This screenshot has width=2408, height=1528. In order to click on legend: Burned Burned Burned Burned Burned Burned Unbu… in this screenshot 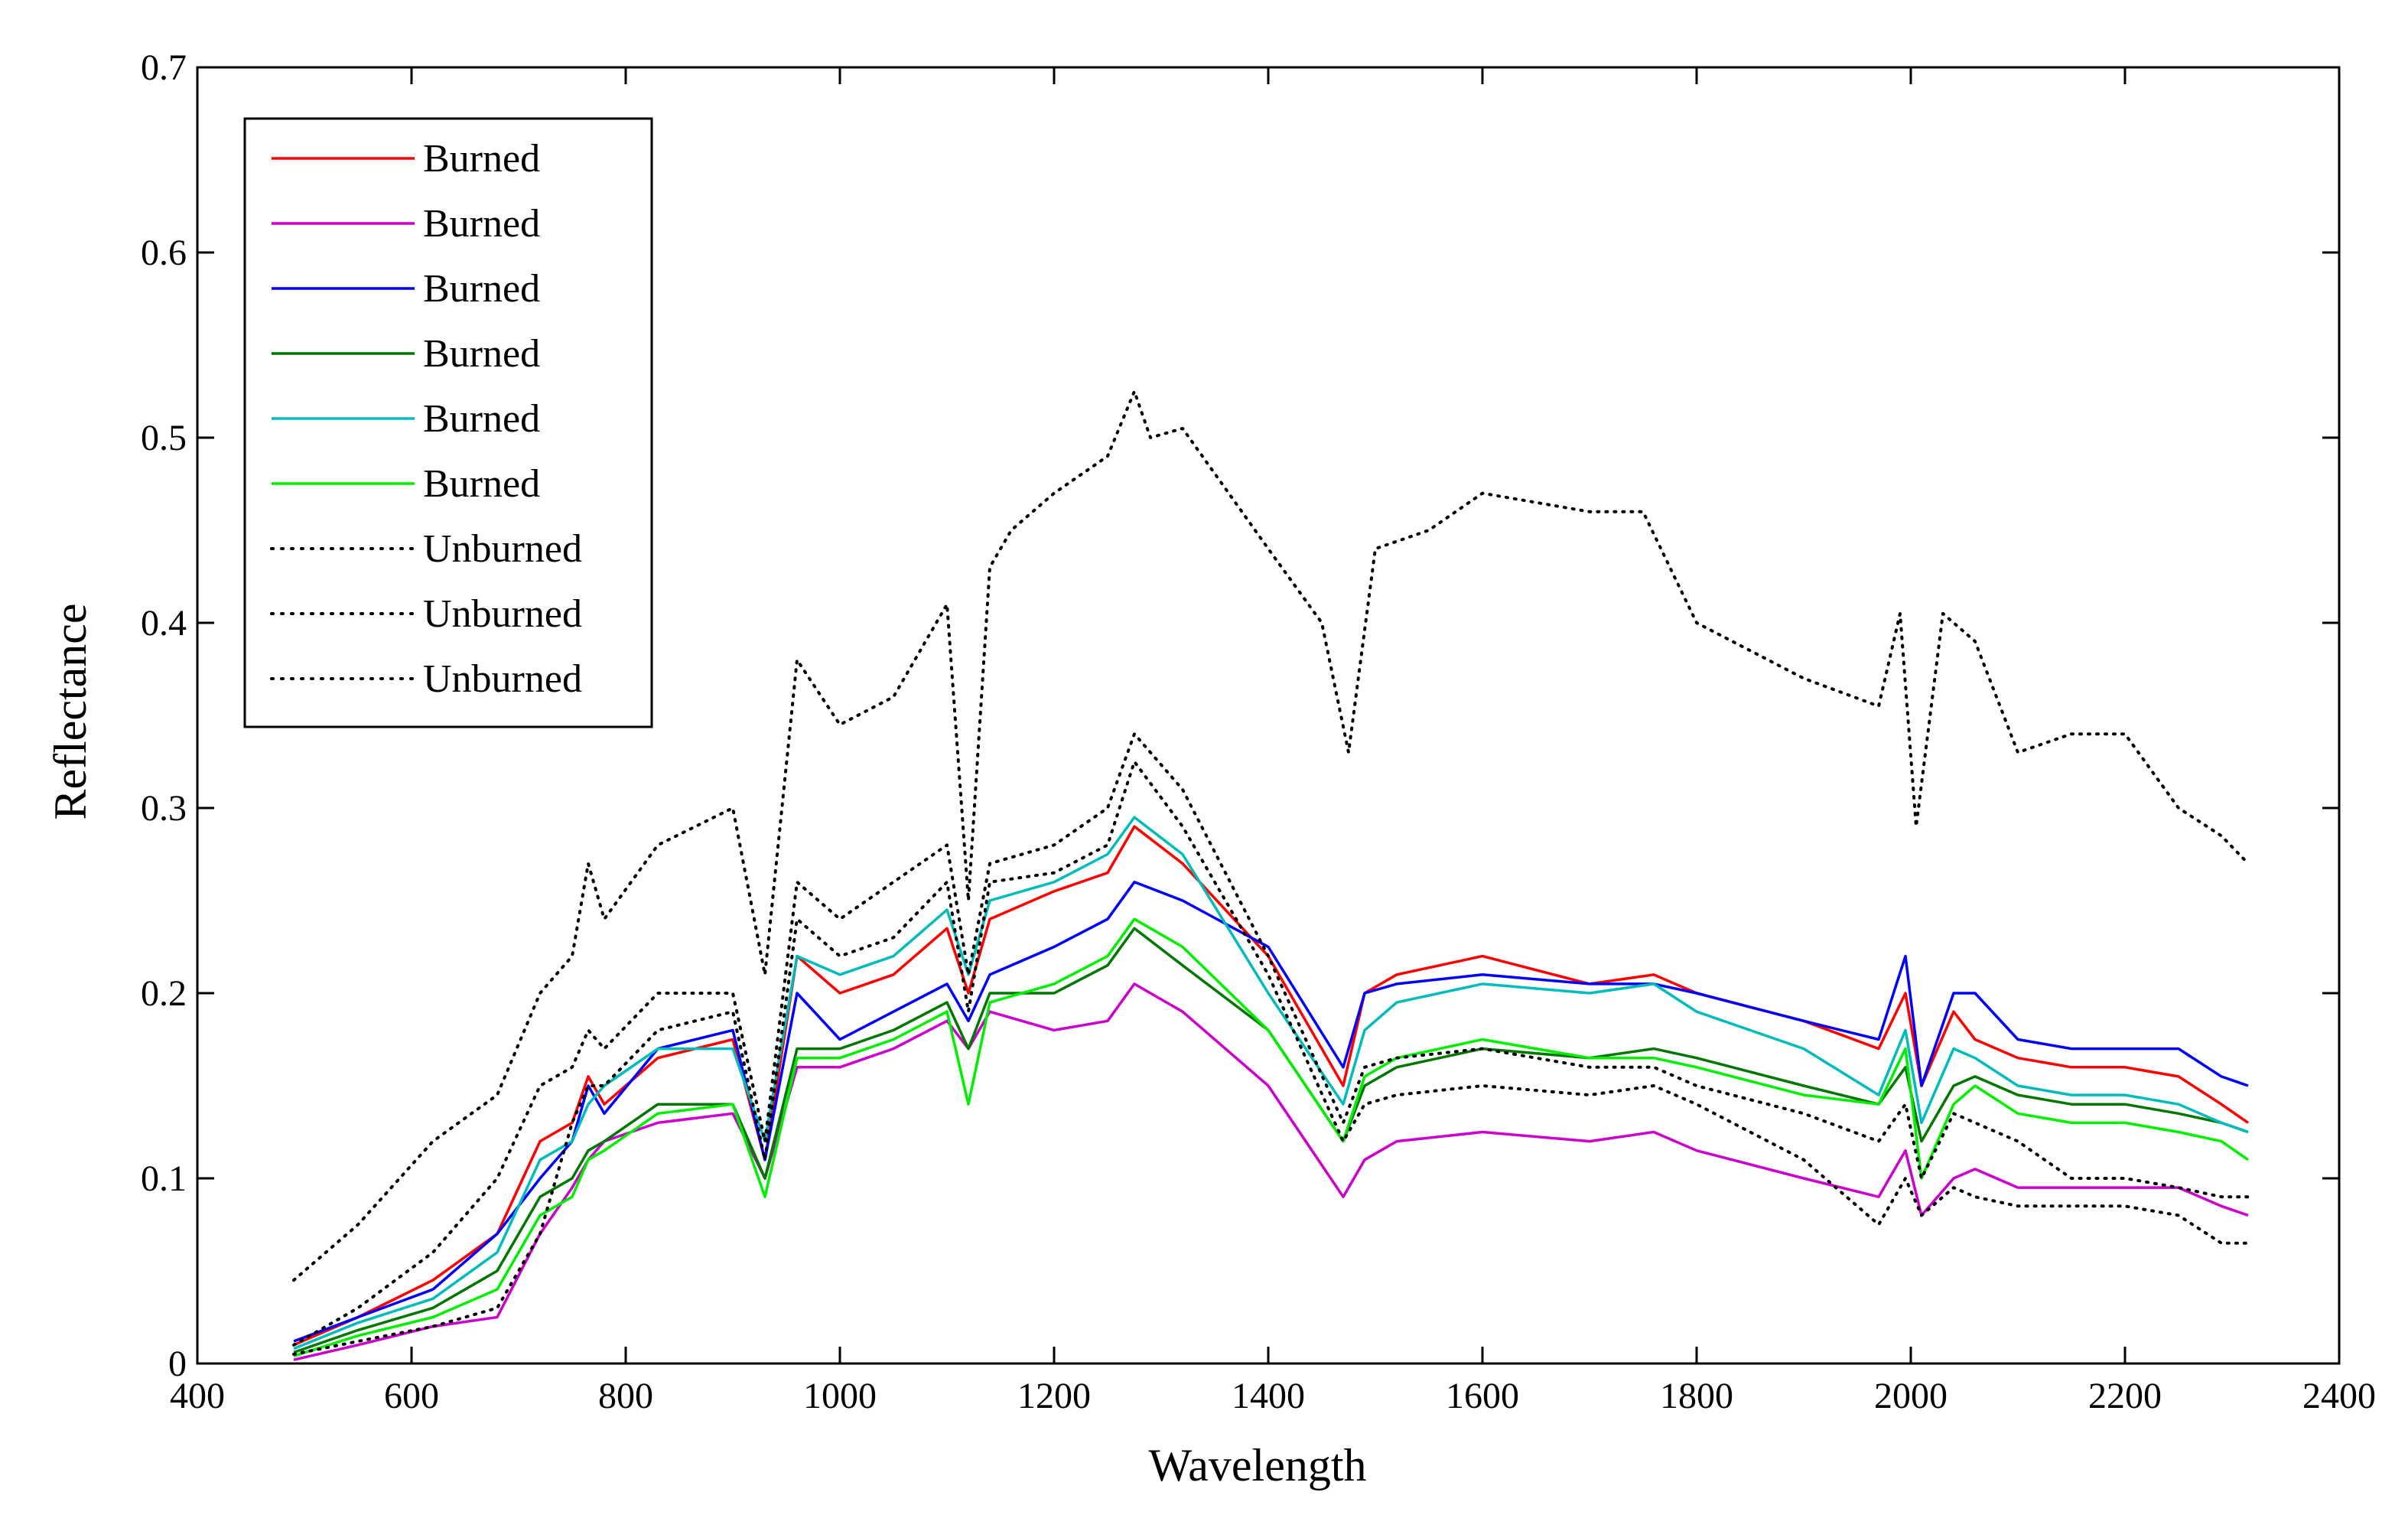, I will do `click(448, 422)`.